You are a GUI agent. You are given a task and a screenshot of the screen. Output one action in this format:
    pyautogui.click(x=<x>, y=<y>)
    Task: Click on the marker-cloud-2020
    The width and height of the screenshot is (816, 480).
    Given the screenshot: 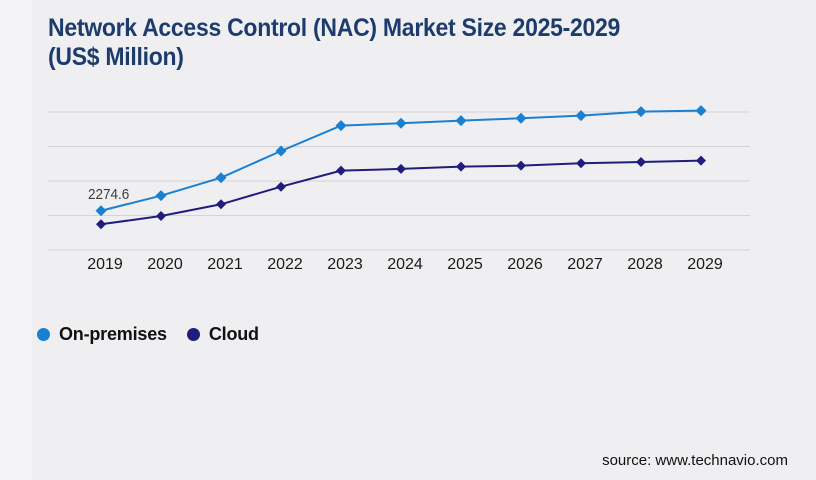 What is the action you would take?
    pyautogui.click(x=161, y=216)
    